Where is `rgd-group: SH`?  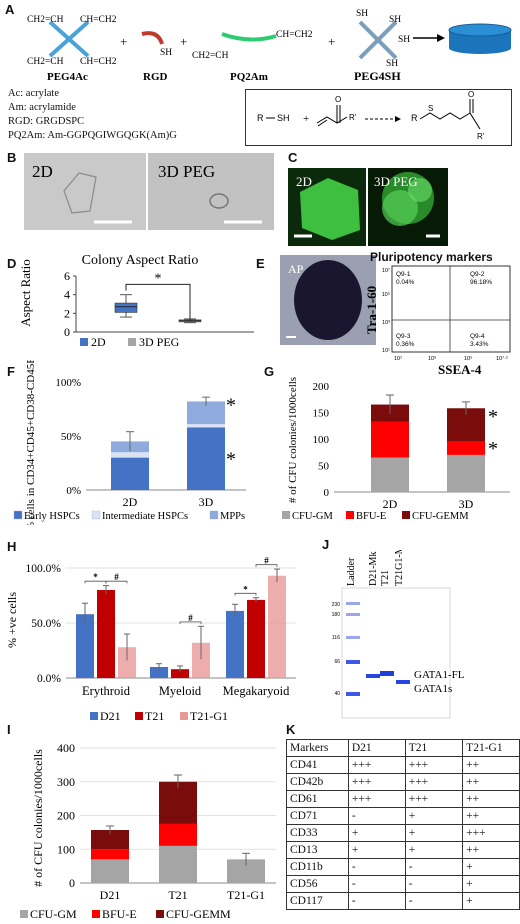 rgd-group: SH is located at coordinates (166, 53).